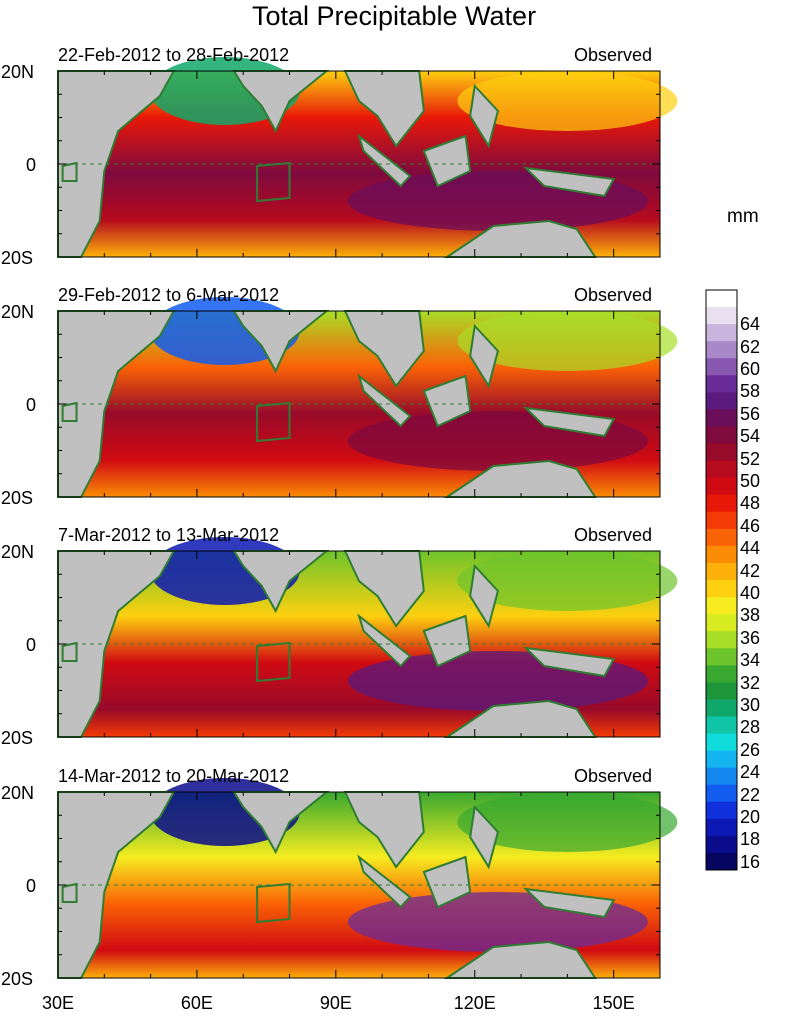 This screenshot has width=788, height=1016. I want to click on colorbar-label: 52, so click(750, 458).